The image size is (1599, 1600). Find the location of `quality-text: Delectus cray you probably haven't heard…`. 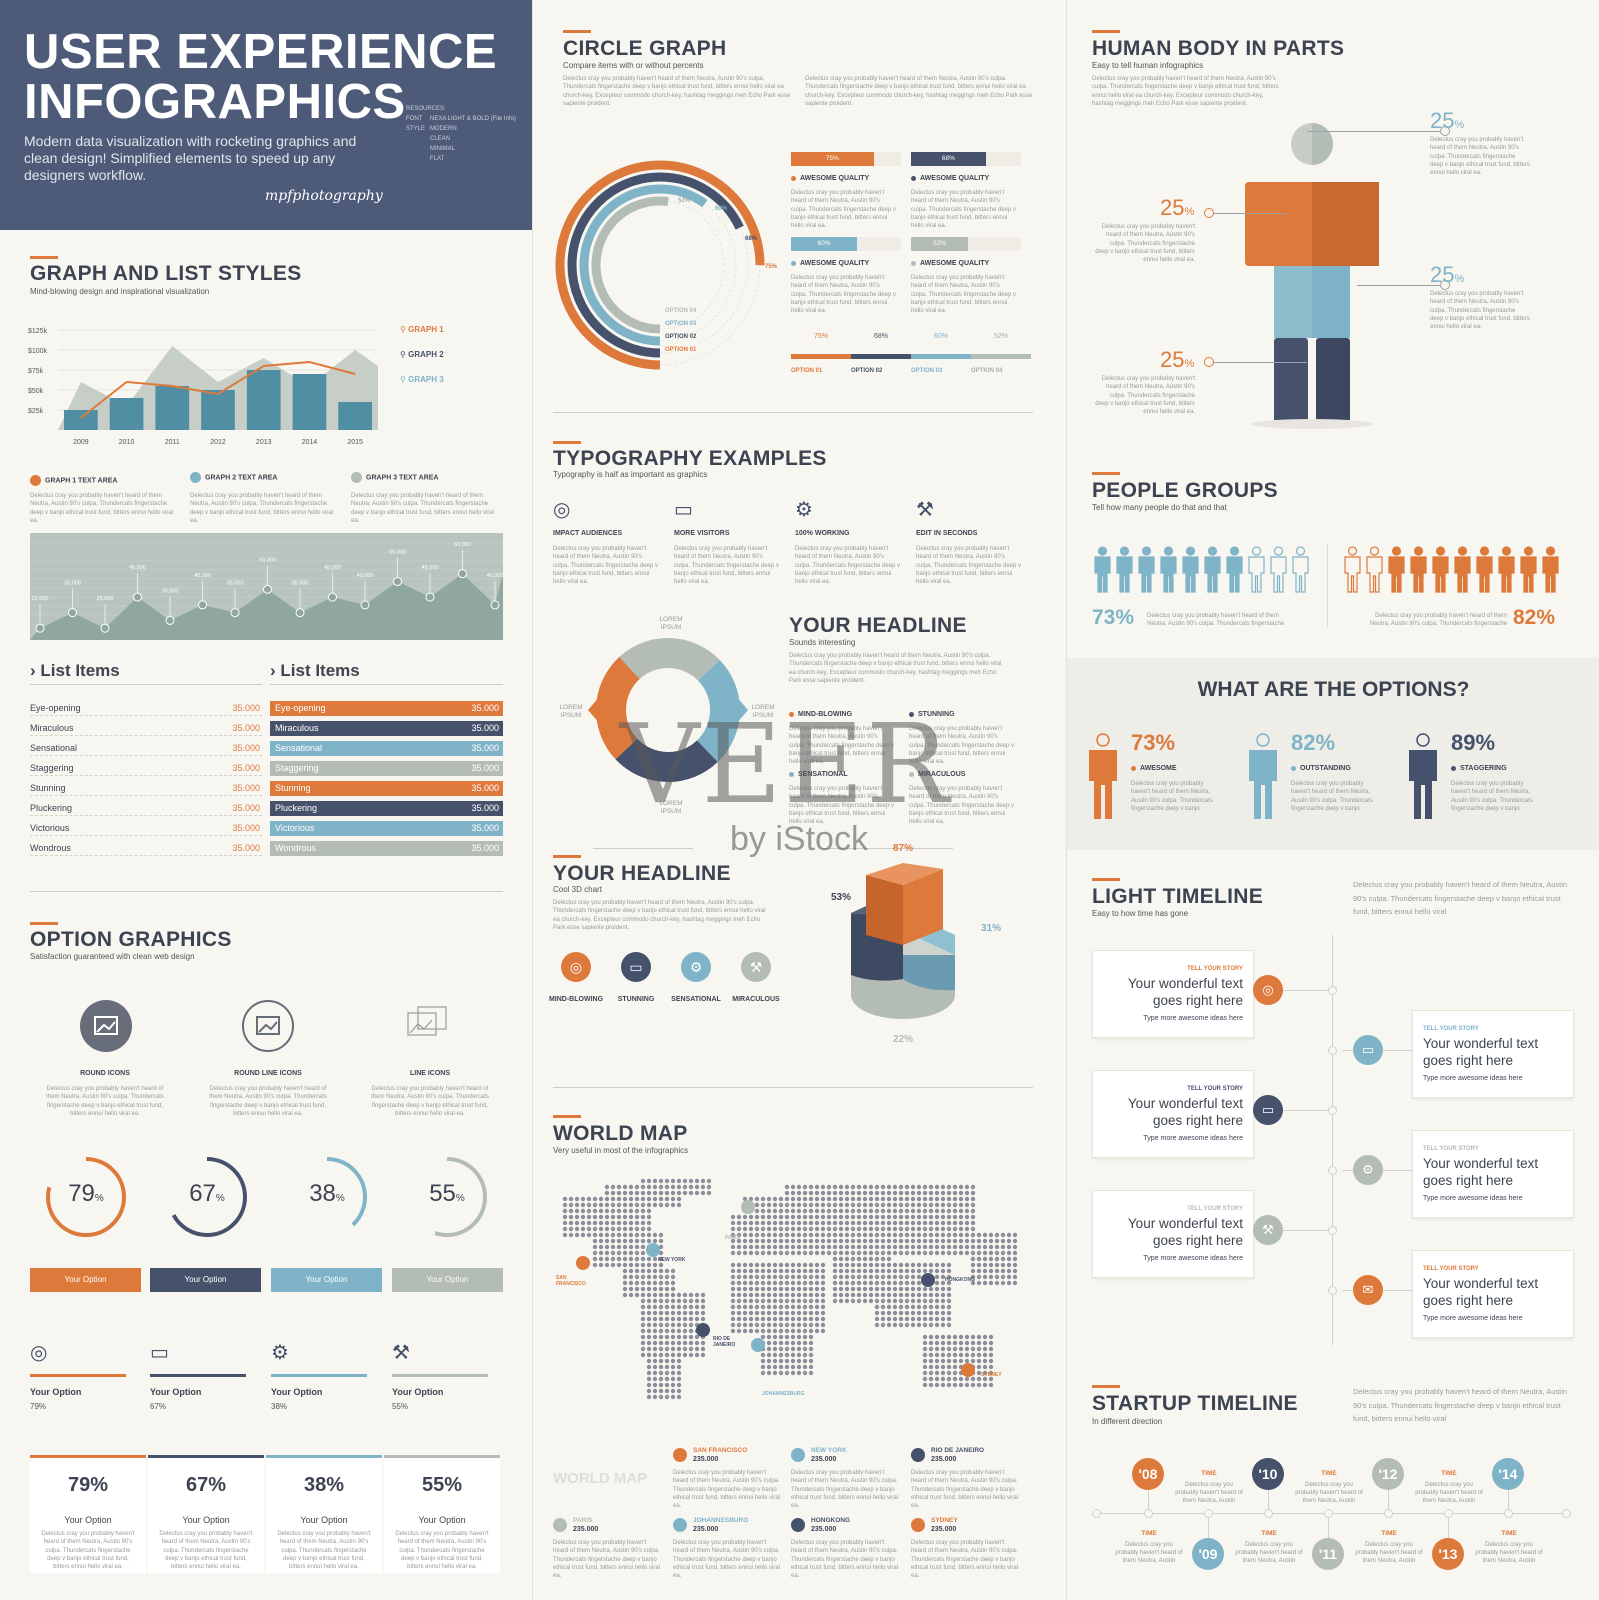

quality-text: Delectus cray you probably haven't heard… is located at coordinates (963, 295).